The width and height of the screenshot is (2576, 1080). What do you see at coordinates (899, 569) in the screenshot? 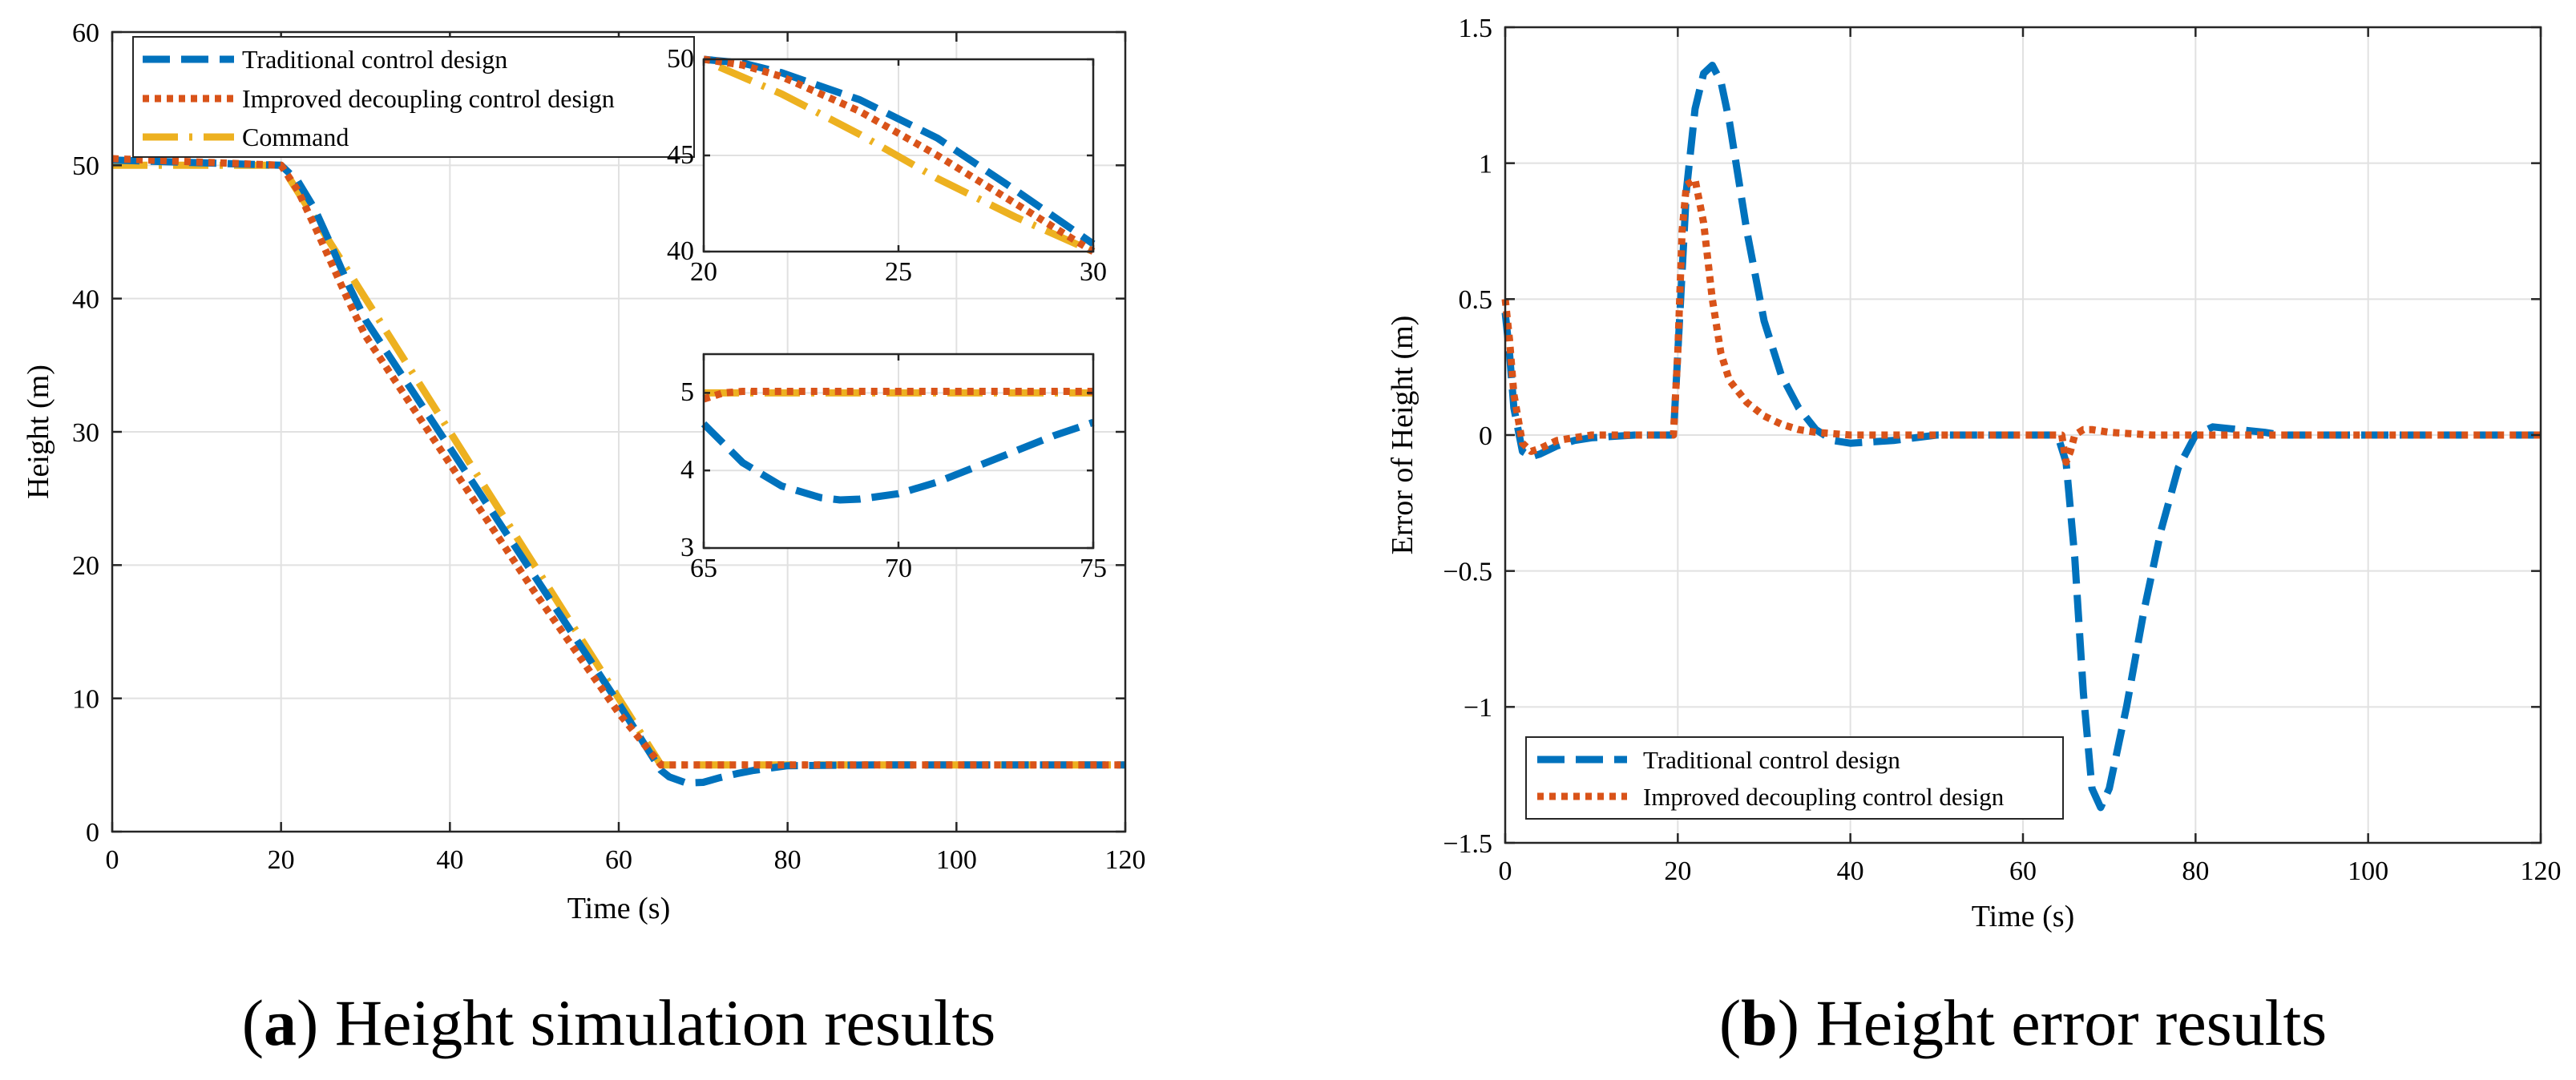
I see `x-tick-label: 70` at bounding box center [899, 569].